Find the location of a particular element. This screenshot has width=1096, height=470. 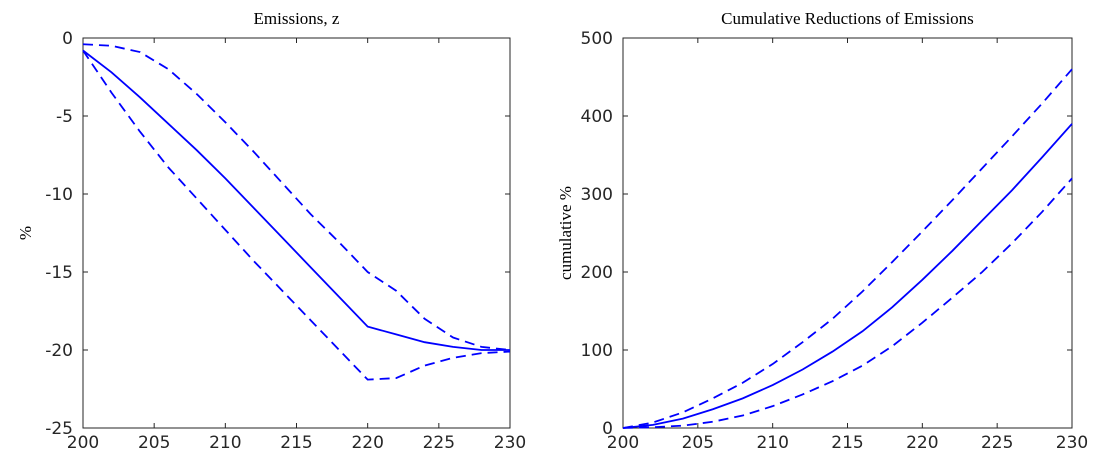

y-tick-label: 200 is located at coordinates (597, 273).